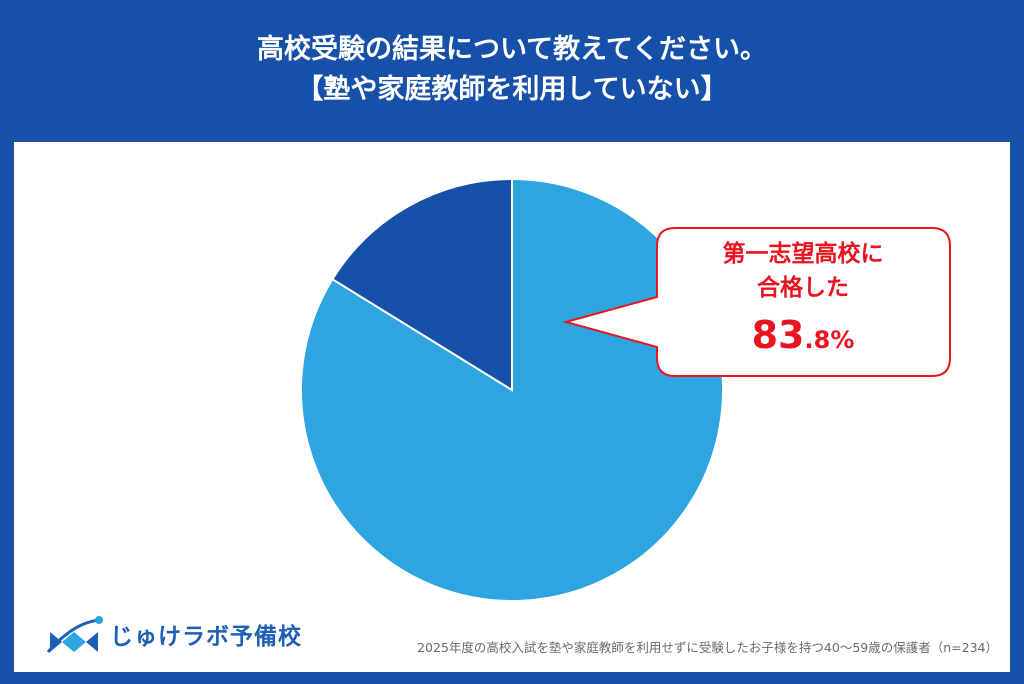 The height and width of the screenshot is (684, 1024). What do you see at coordinates (512, 89) in the screenshot?
I see `title-line-2: 【塾や家庭教師を利用していない】` at bounding box center [512, 89].